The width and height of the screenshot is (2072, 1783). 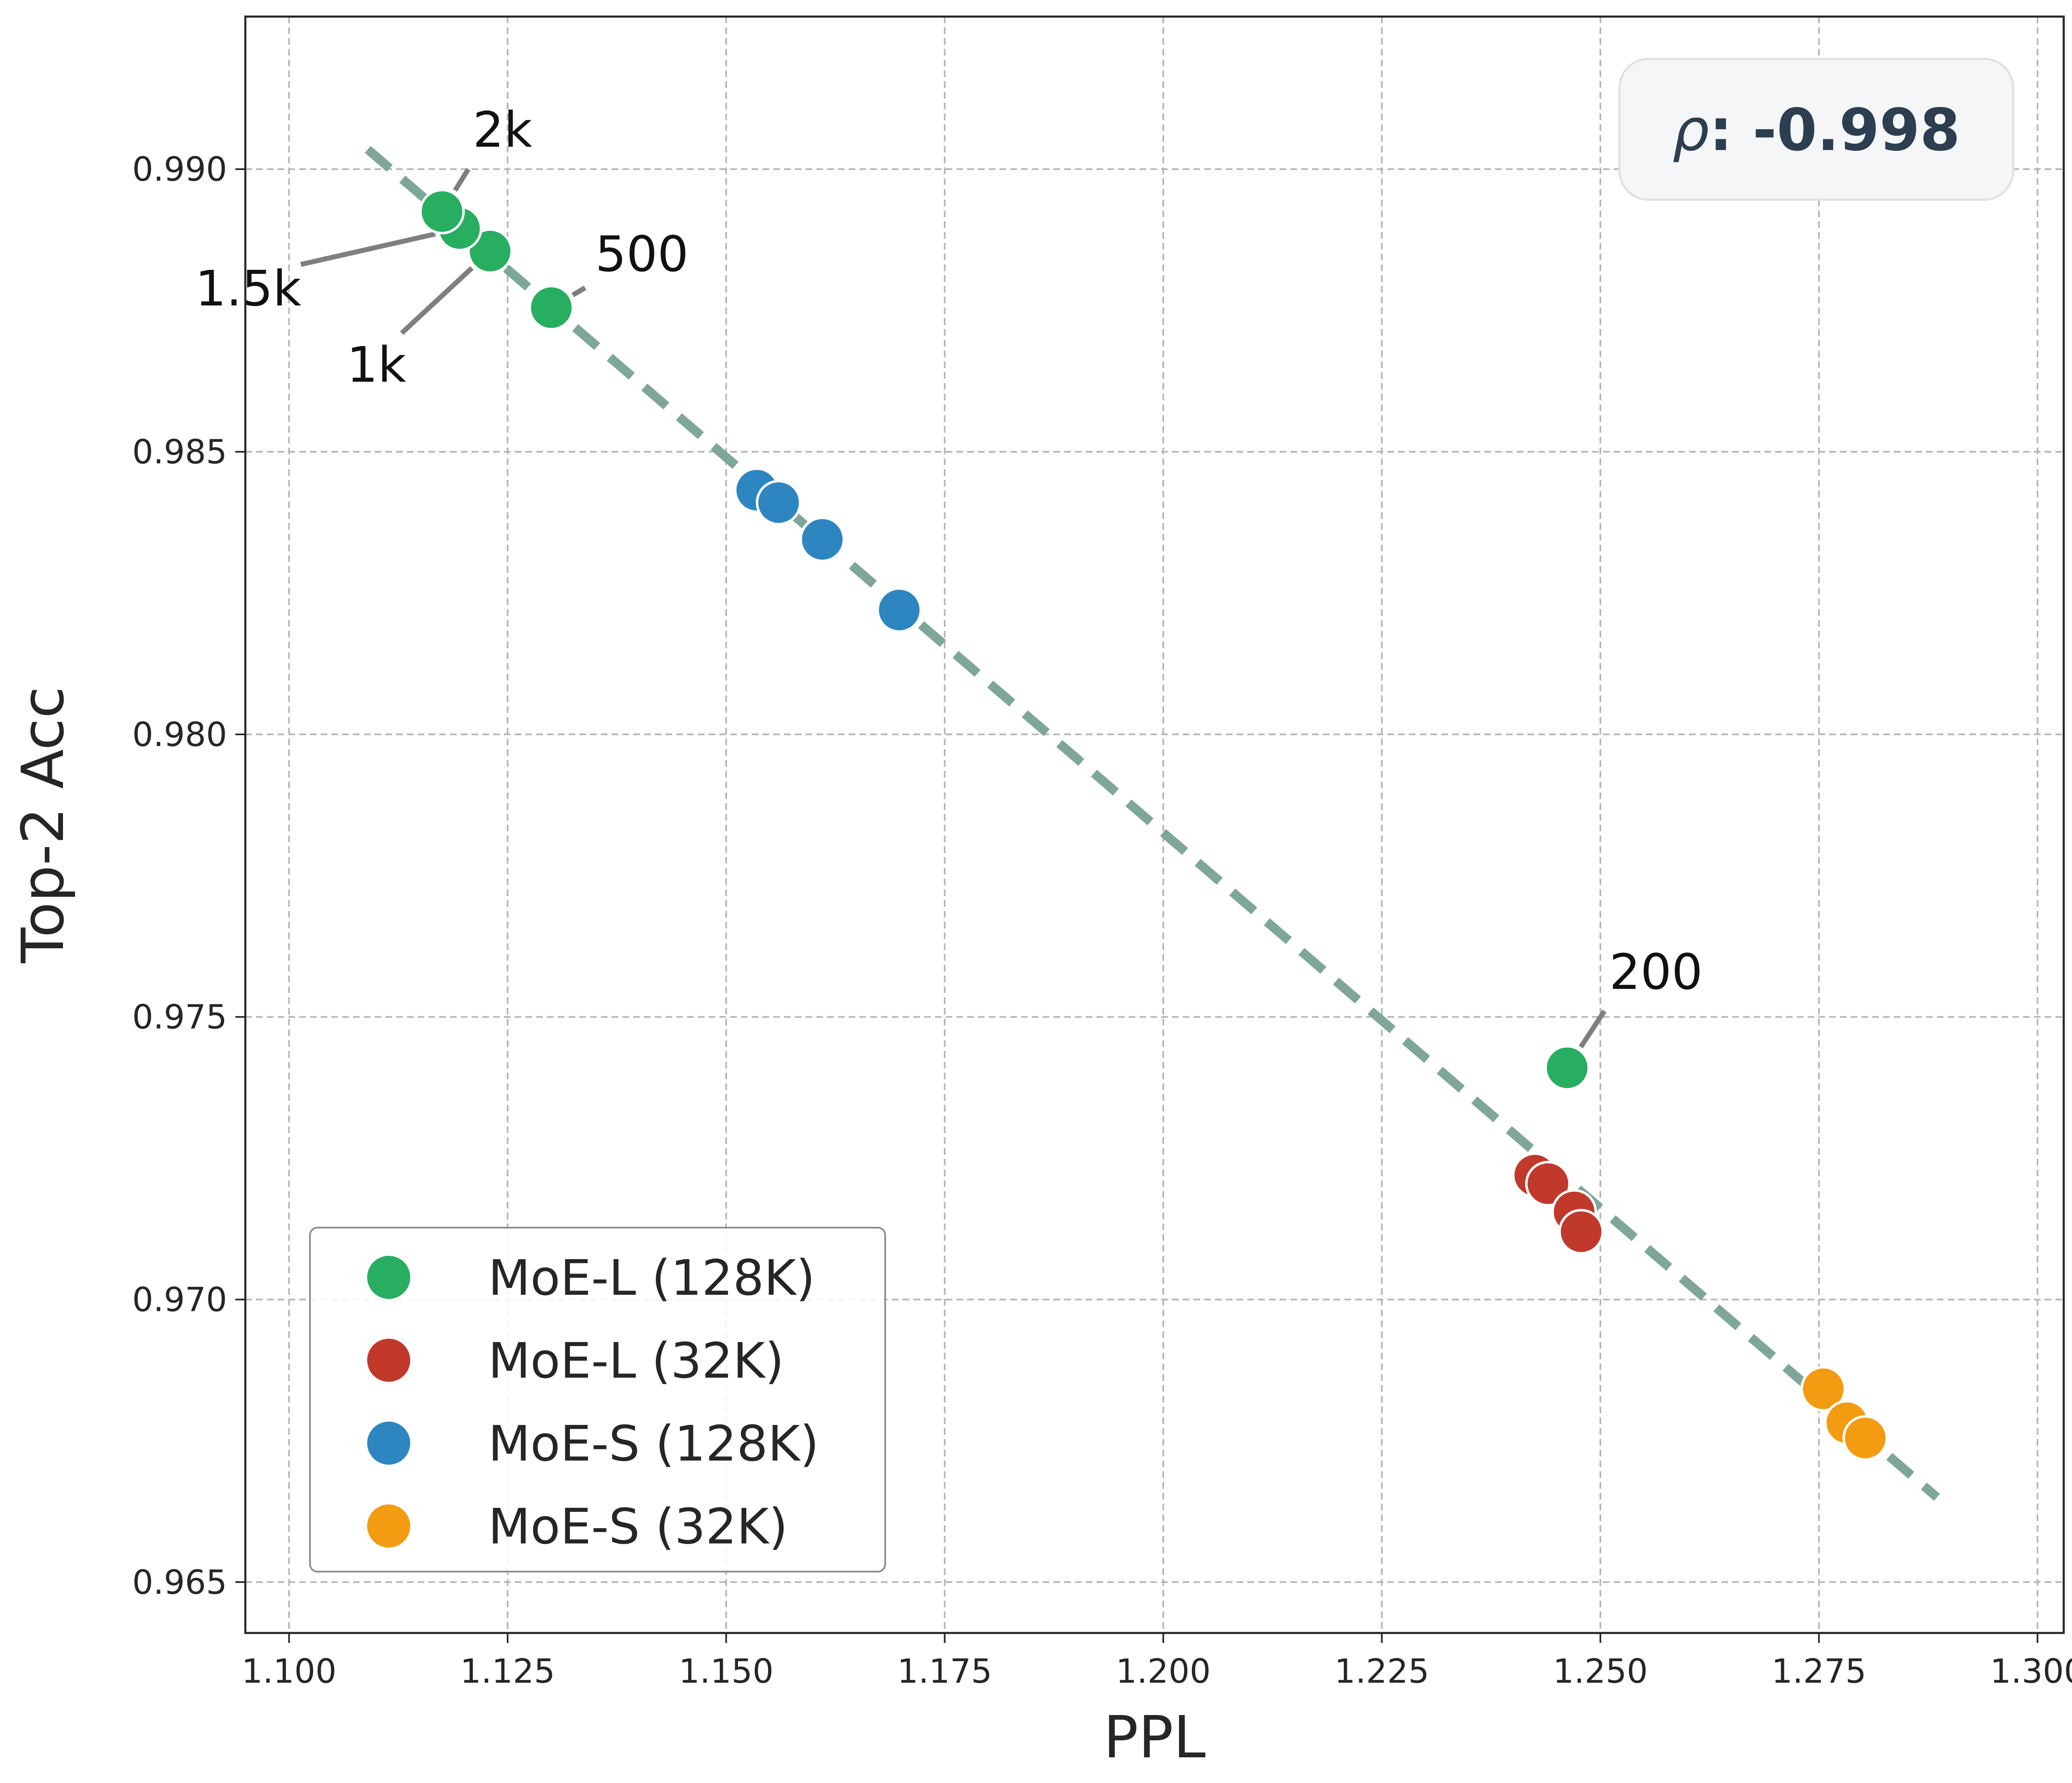 What do you see at coordinates (43, 825) in the screenshot?
I see `y-axis-title: Top-2 Acc` at bounding box center [43, 825].